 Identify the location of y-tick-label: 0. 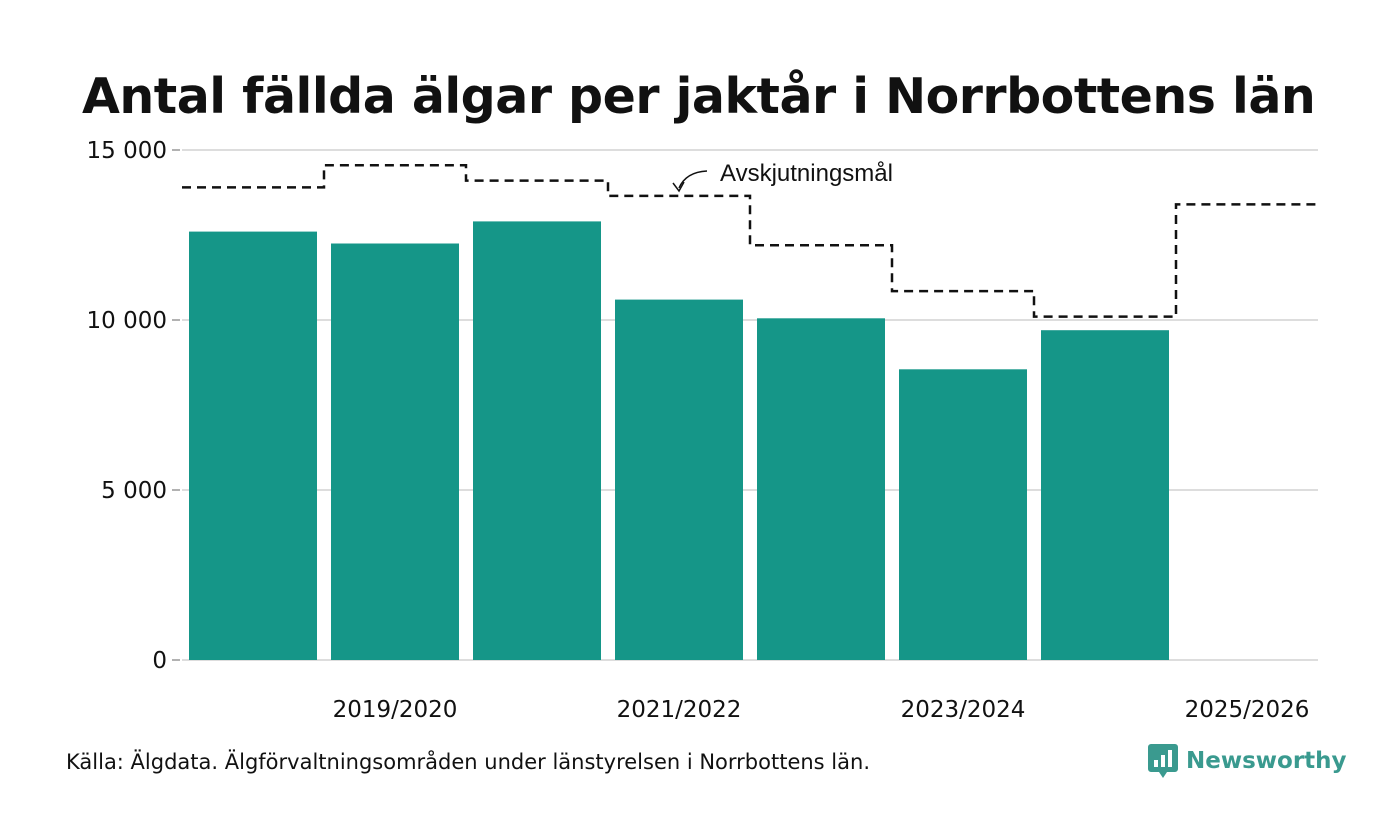
(159, 661).